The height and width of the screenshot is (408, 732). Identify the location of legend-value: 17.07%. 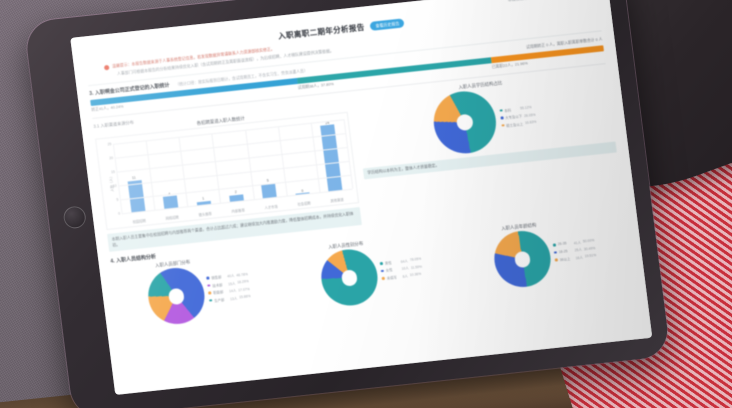
(243, 289).